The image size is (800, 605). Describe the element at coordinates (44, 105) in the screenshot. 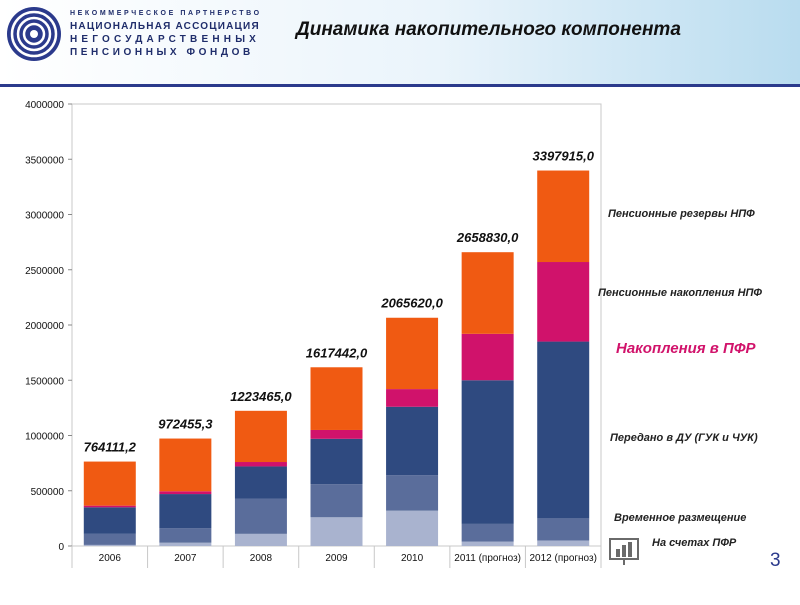

I see `y-tick-label: 4000000` at that location.